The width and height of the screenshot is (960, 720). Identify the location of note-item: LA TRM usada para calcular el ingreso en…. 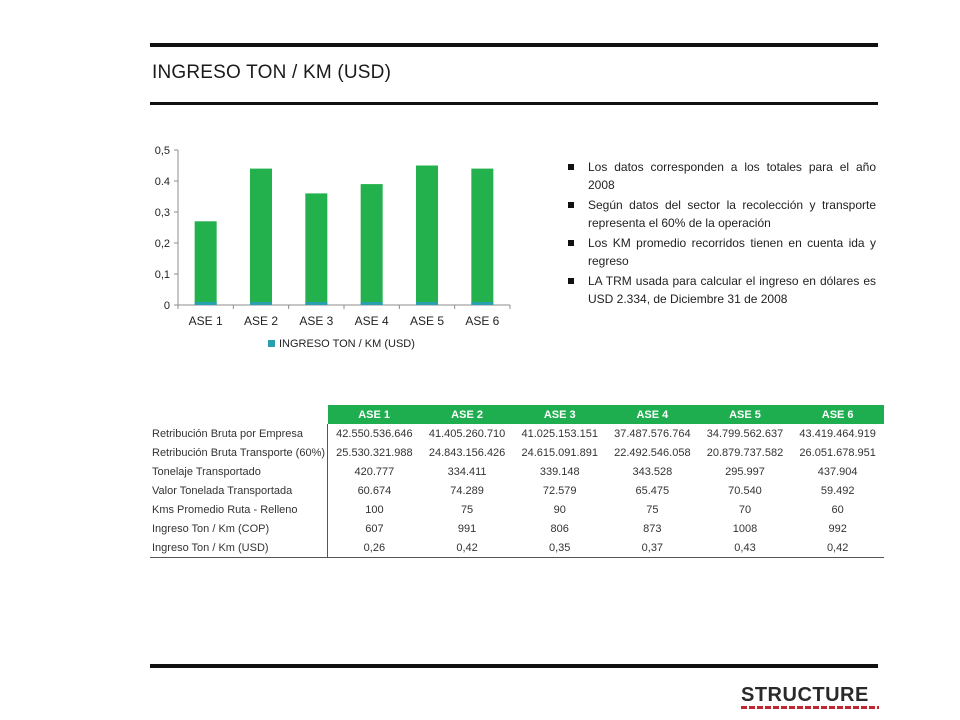
(722, 290).